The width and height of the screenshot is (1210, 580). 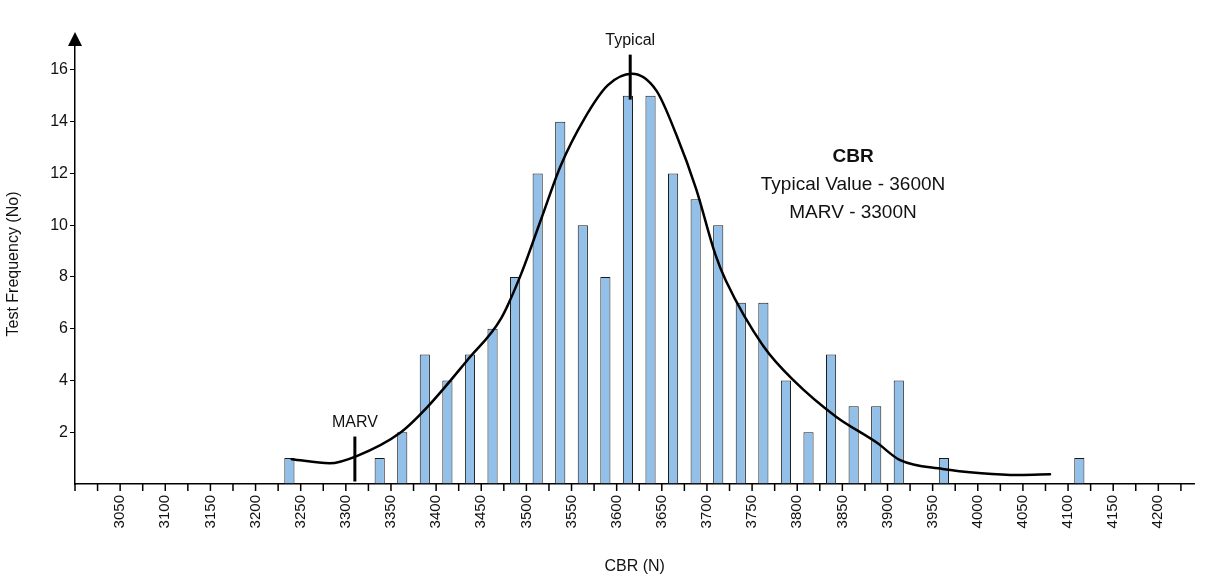 What do you see at coordinates (209, 512) in the screenshot?
I see `x-tick-label: 3150` at bounding box center [209, 512].